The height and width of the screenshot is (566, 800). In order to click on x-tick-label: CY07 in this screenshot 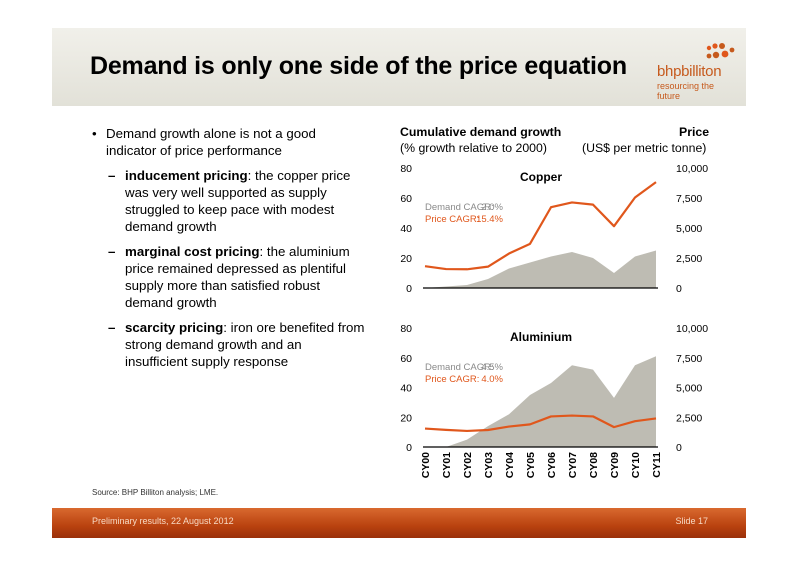, I will do `click(573, 465)`.